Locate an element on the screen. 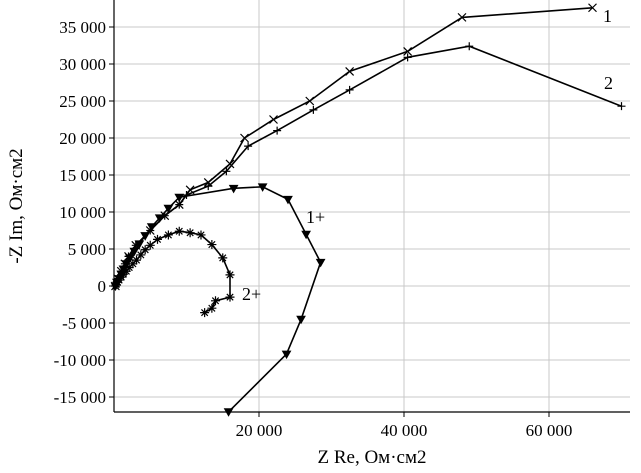 The height and width of the screenshot is (473, 641). series-label: 1+ is located at coordinates (315, 217).